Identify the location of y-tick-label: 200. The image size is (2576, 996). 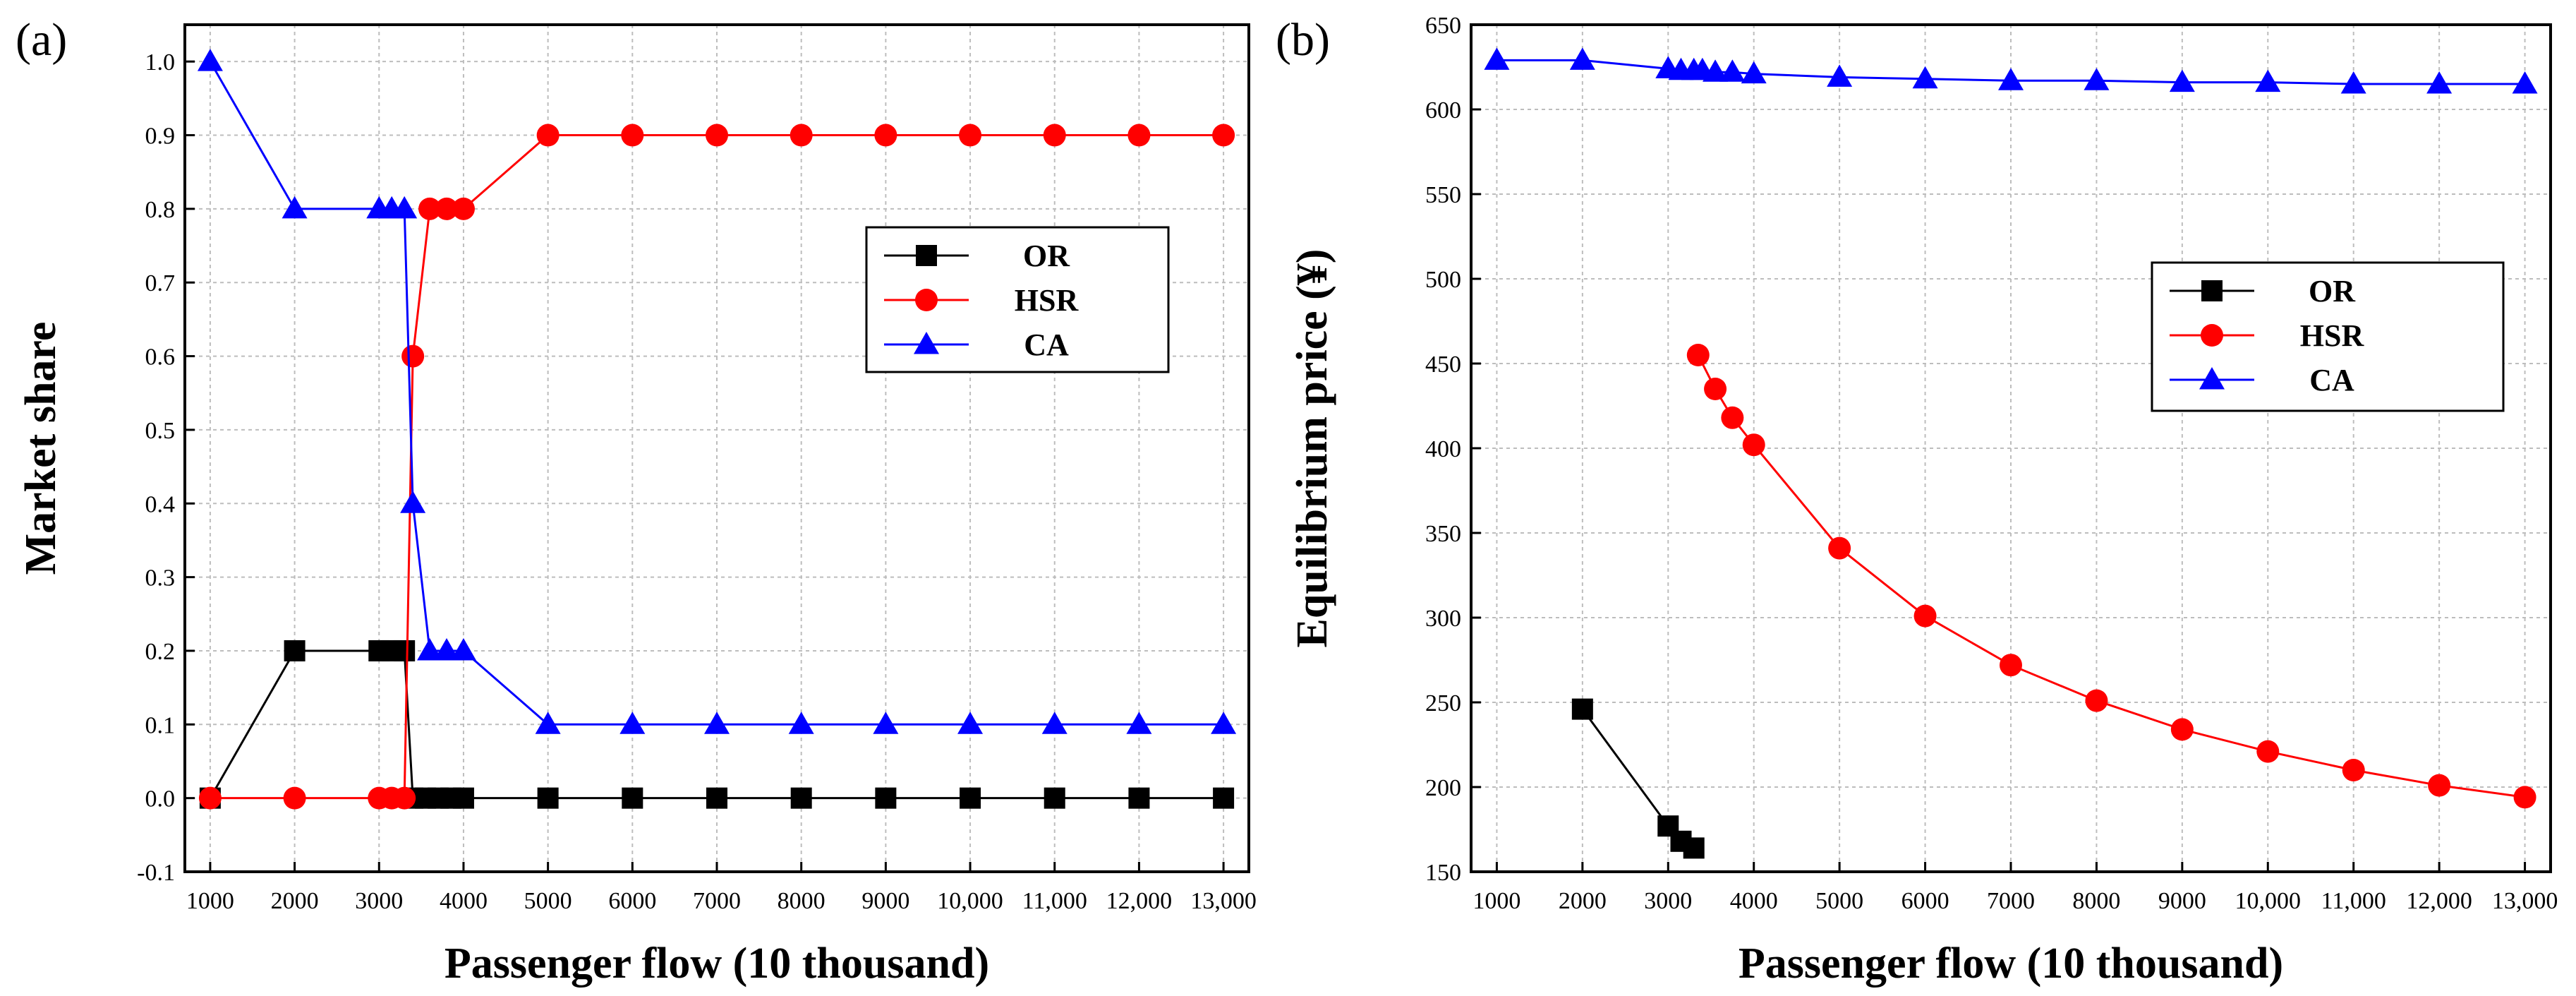
(1443, 788).